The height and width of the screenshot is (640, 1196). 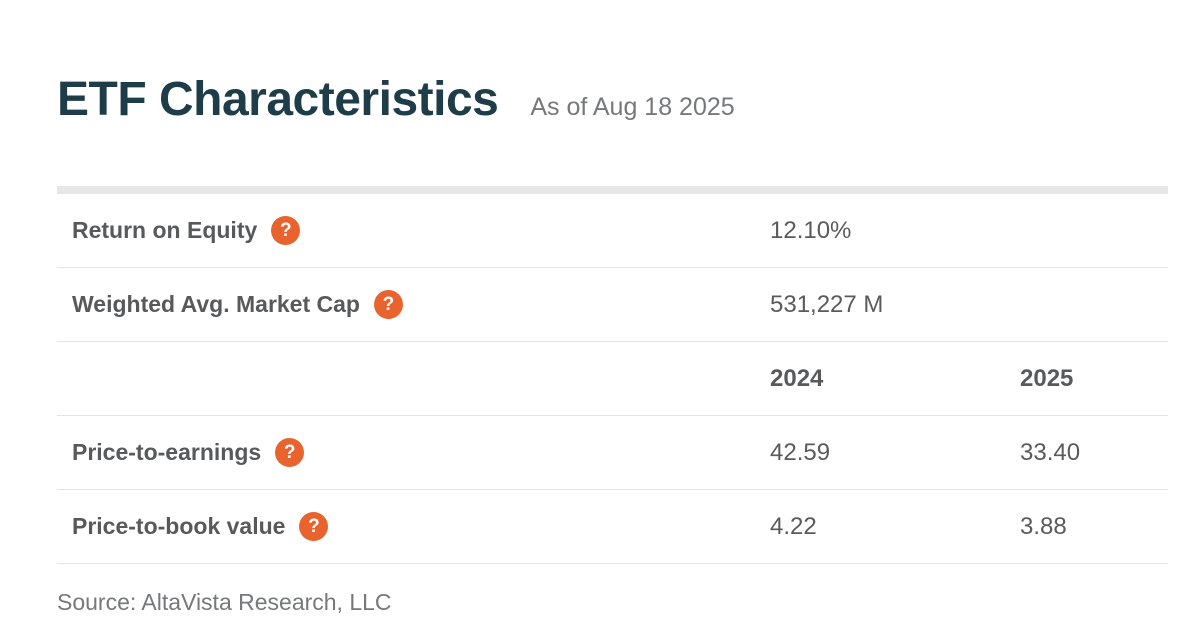 I want to click on row-value: 531,227 M, so click(x=827, y=304).